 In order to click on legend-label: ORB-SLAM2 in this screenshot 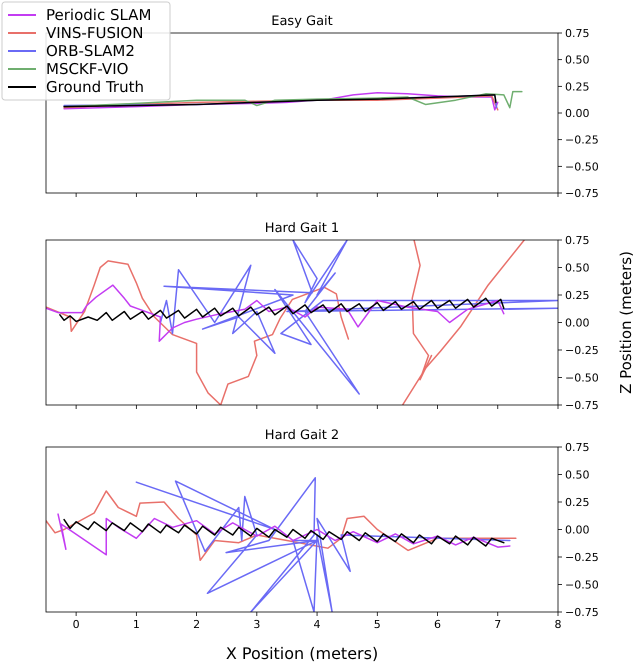, I will do `click(90, 51)`.